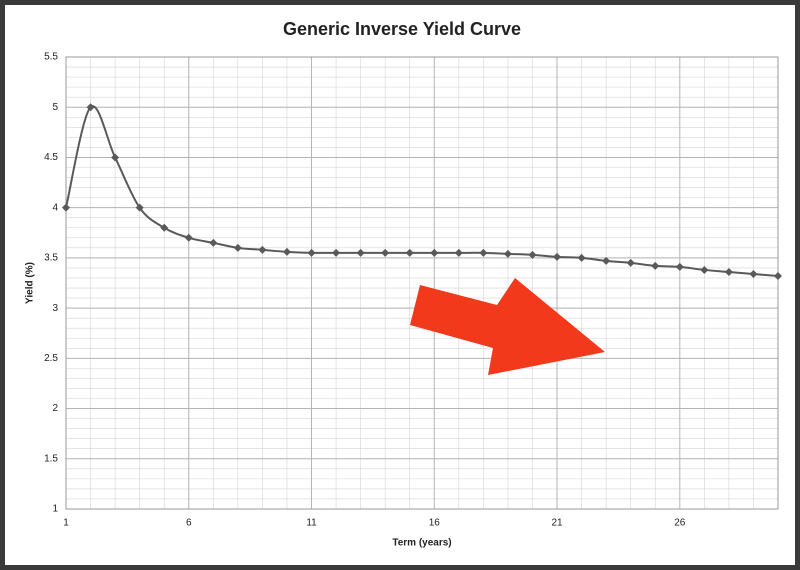 This screenshot has width=800, height=570. Describe the element at coordinates (402, 29) in the screenshot. I see `chart-title: Generic Inverse Yield Curve` at that location.